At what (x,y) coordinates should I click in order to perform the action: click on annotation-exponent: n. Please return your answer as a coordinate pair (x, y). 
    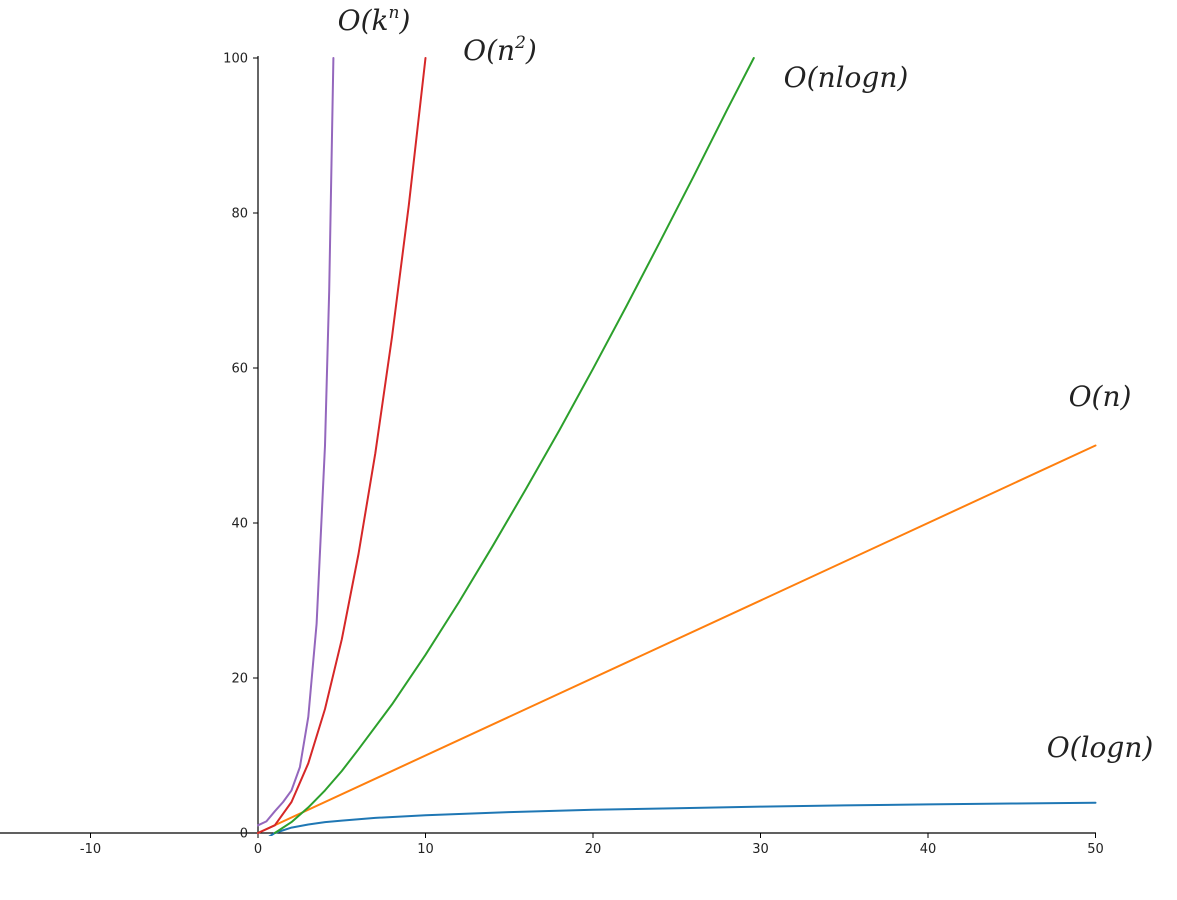
    Looking at the image, I should click on (393, 13).